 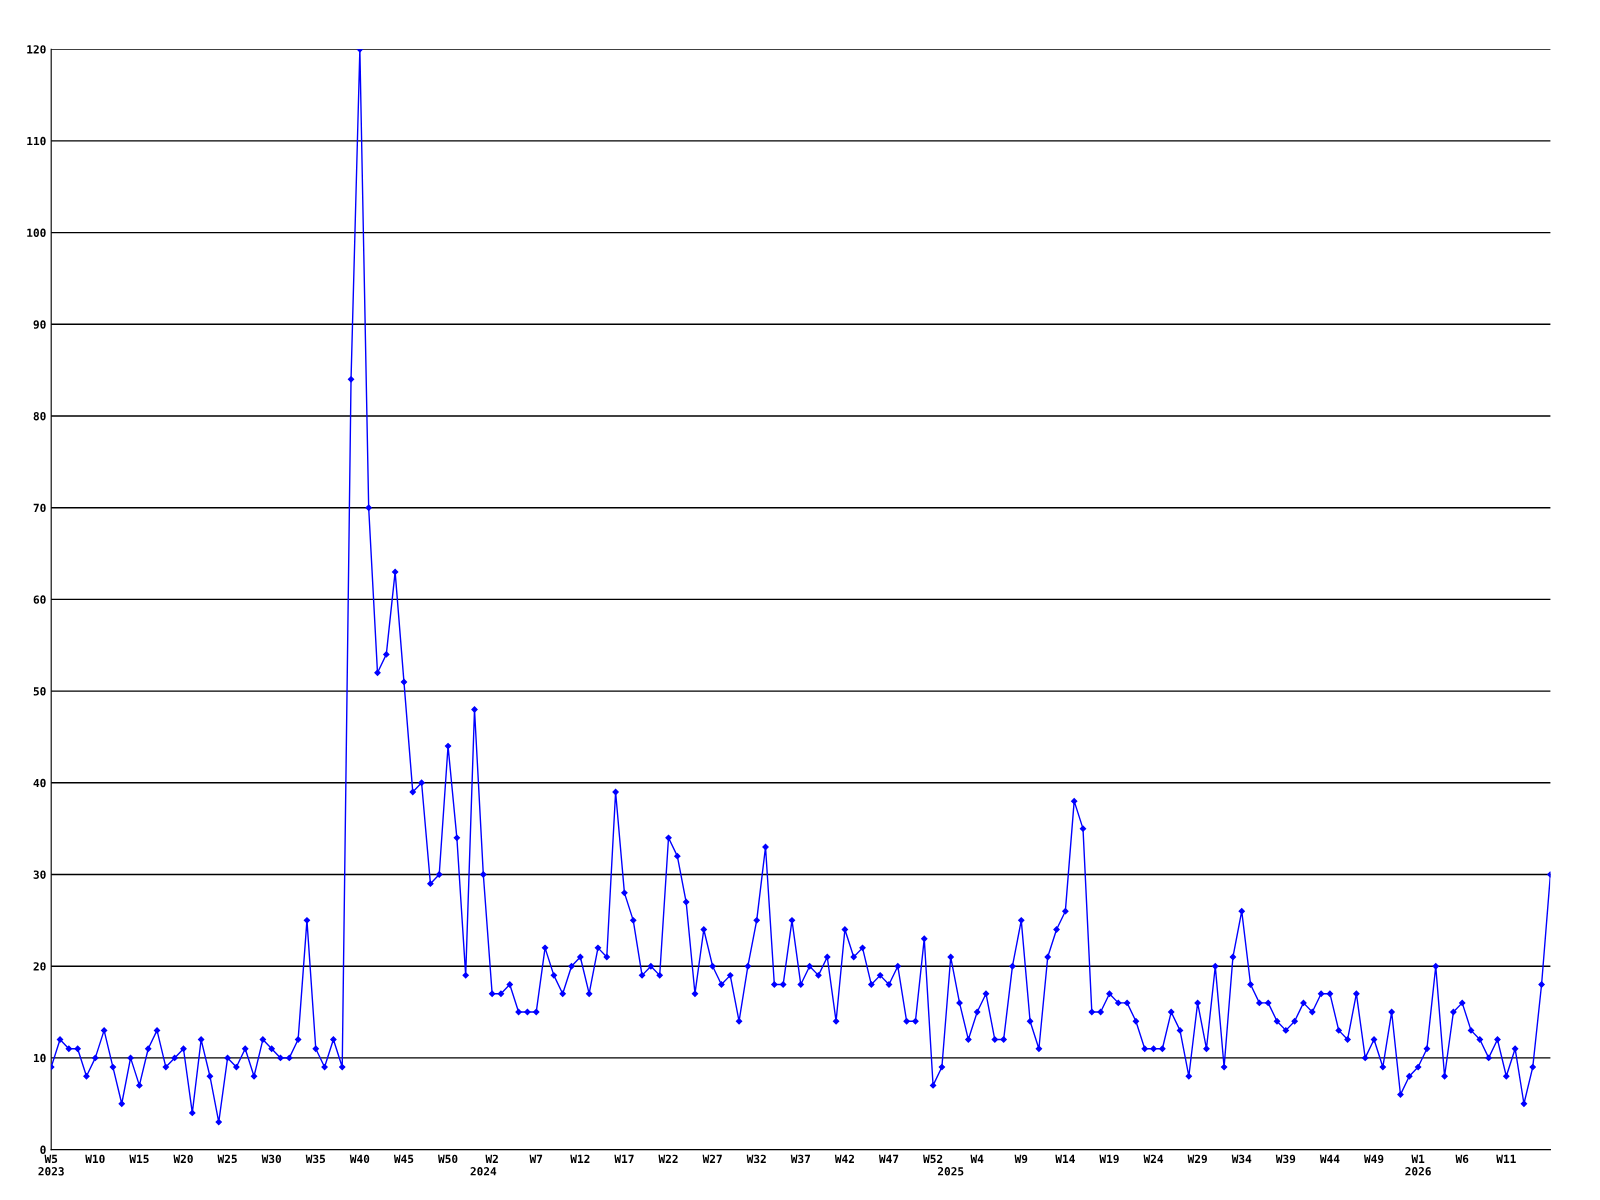 I want to click on x-tick-label: W24, so click(x=1153, y=1158).